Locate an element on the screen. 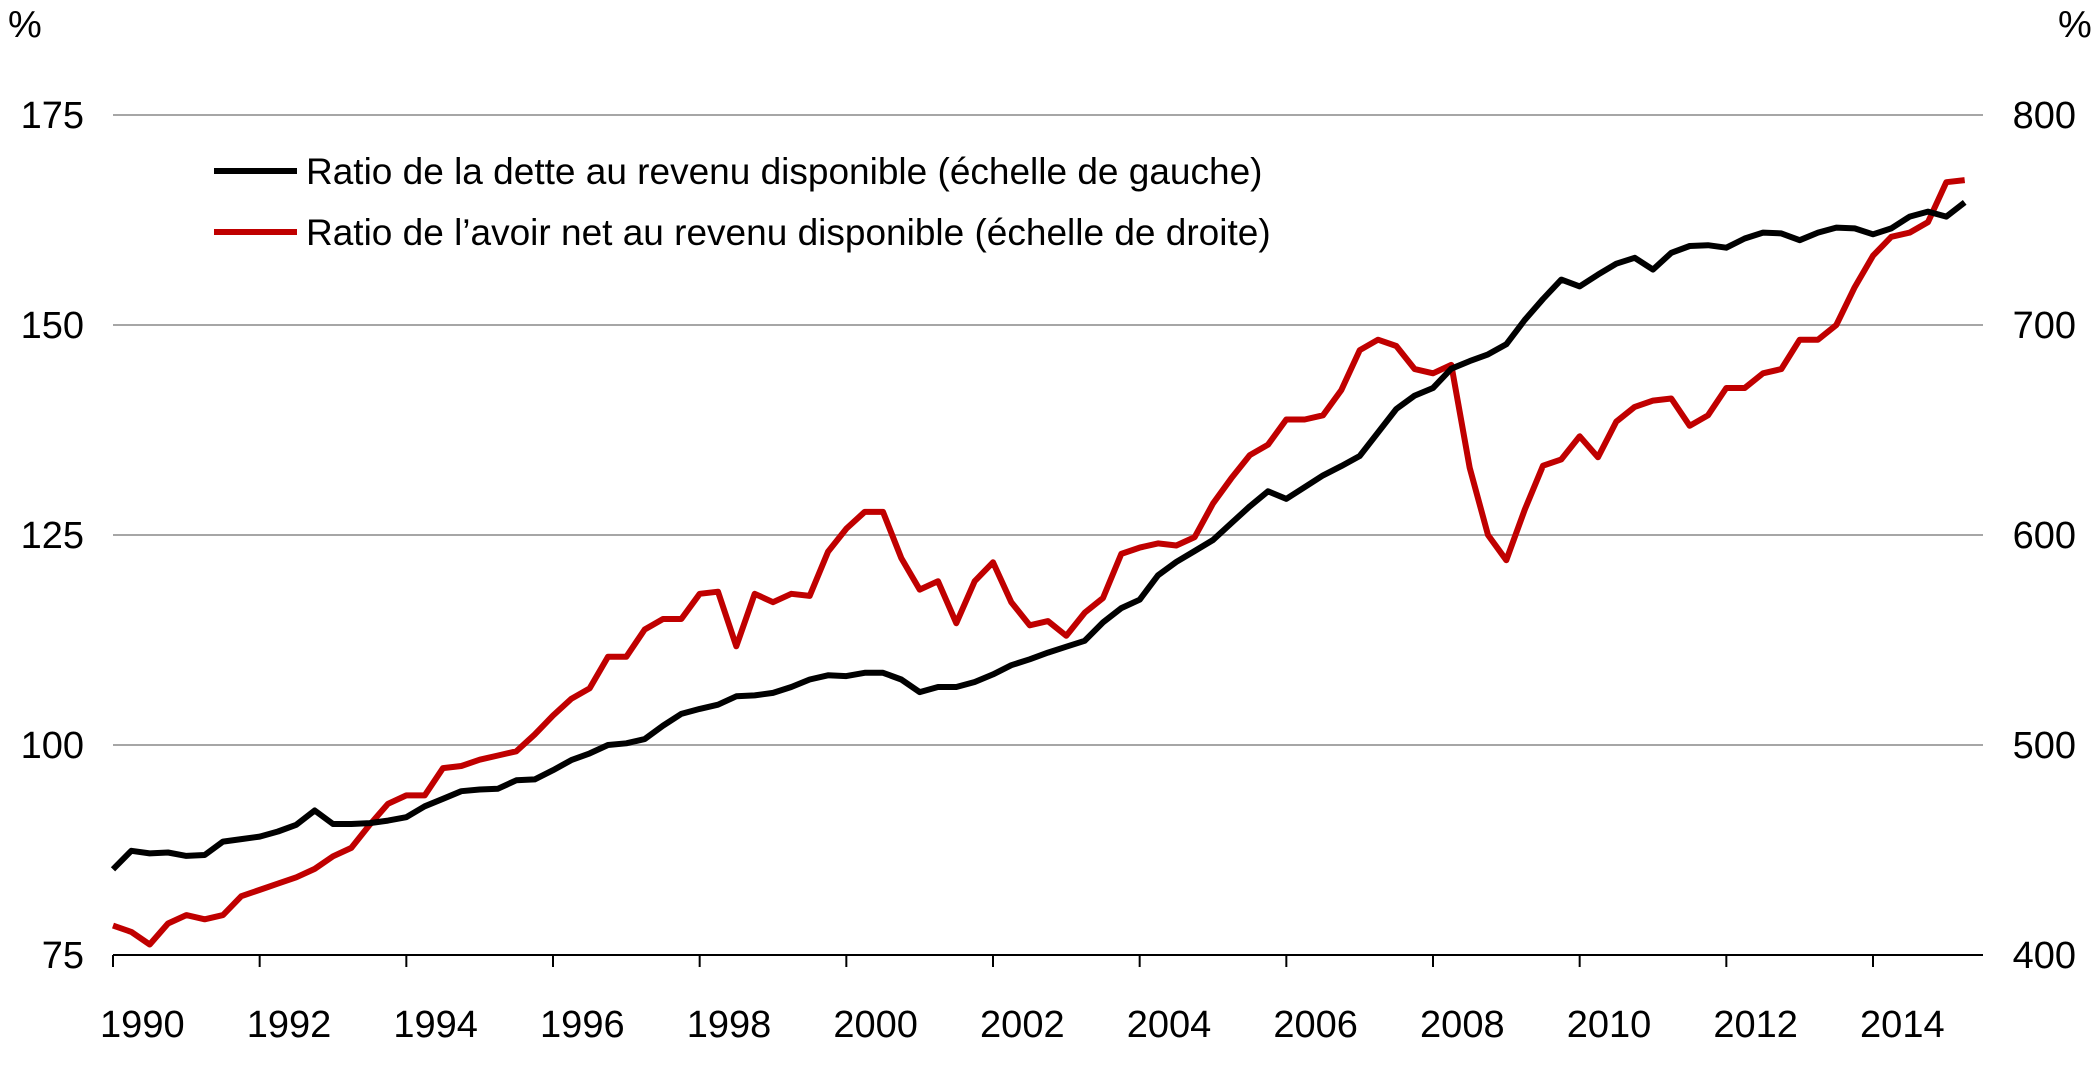 The width and height of the screenshot is (2091, 1067). x-tick-label: 2014 is located at coordinates (1902, 1025).